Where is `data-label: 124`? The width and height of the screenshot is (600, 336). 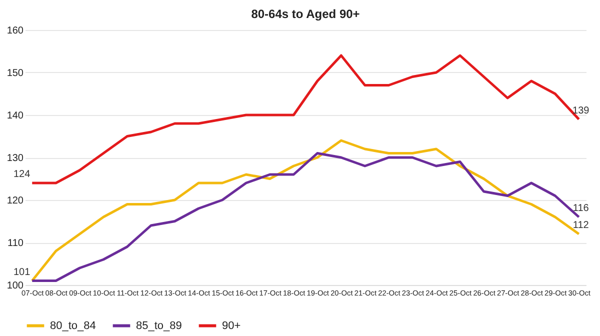
data-label: 124 is located at coordinates (22, 174).